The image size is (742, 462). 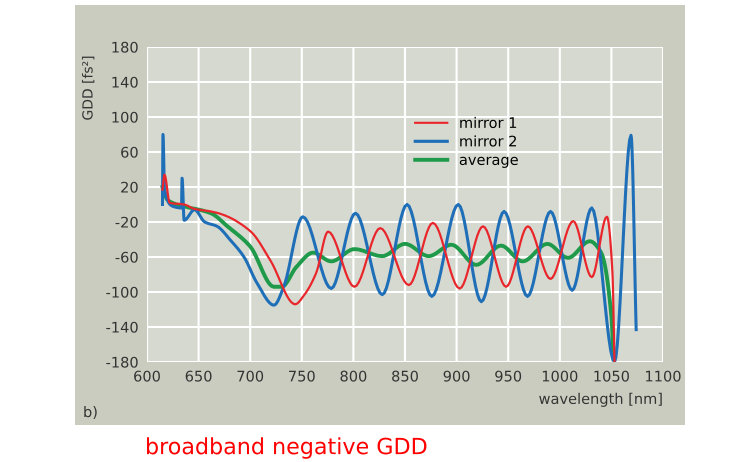 I want to click on x-tick-label: 750, so click(x=302, y=376).